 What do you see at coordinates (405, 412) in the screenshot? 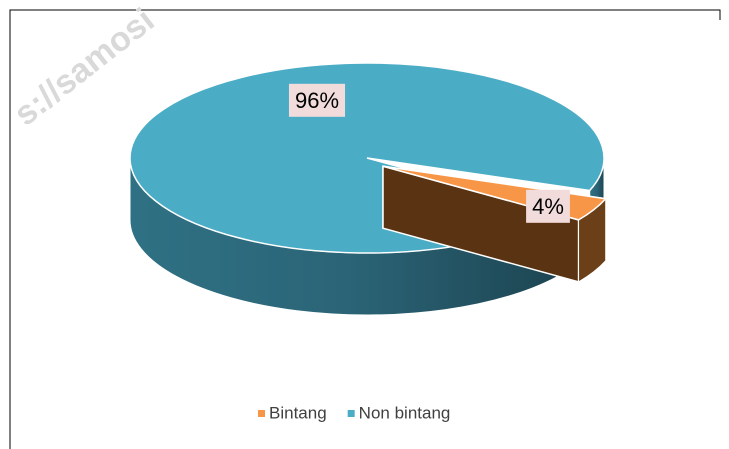
I see `legend-label: Non bintang` at bounding box center [405, 412].